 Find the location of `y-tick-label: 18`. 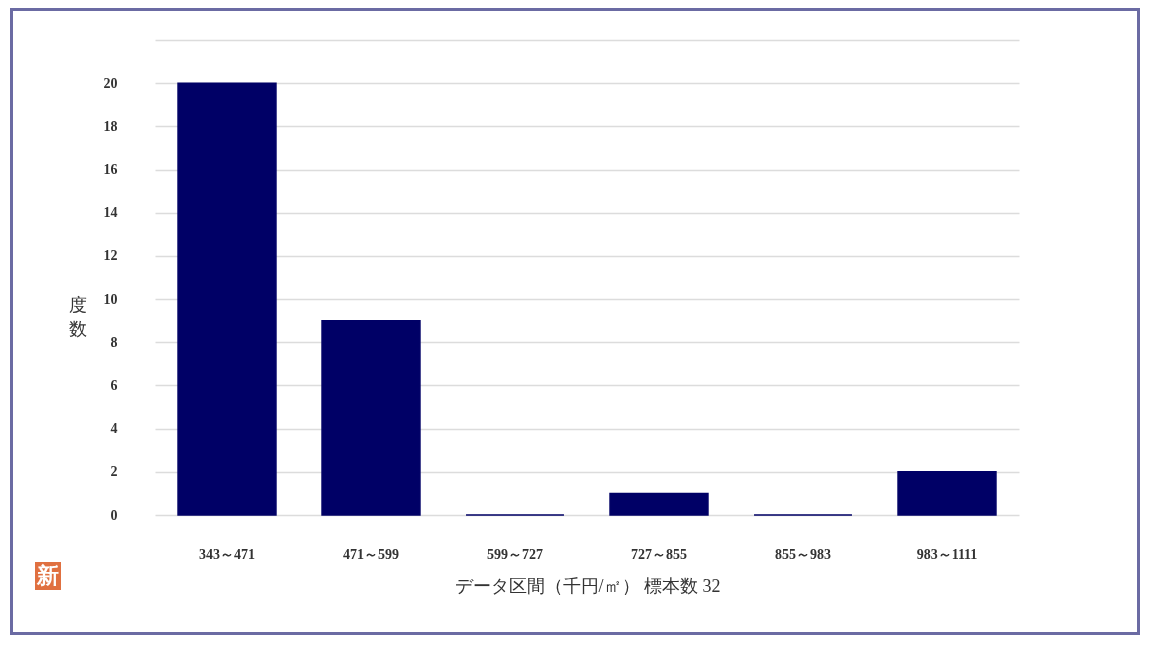

y-tick-label: 18 is located at coordinates (110, 126).